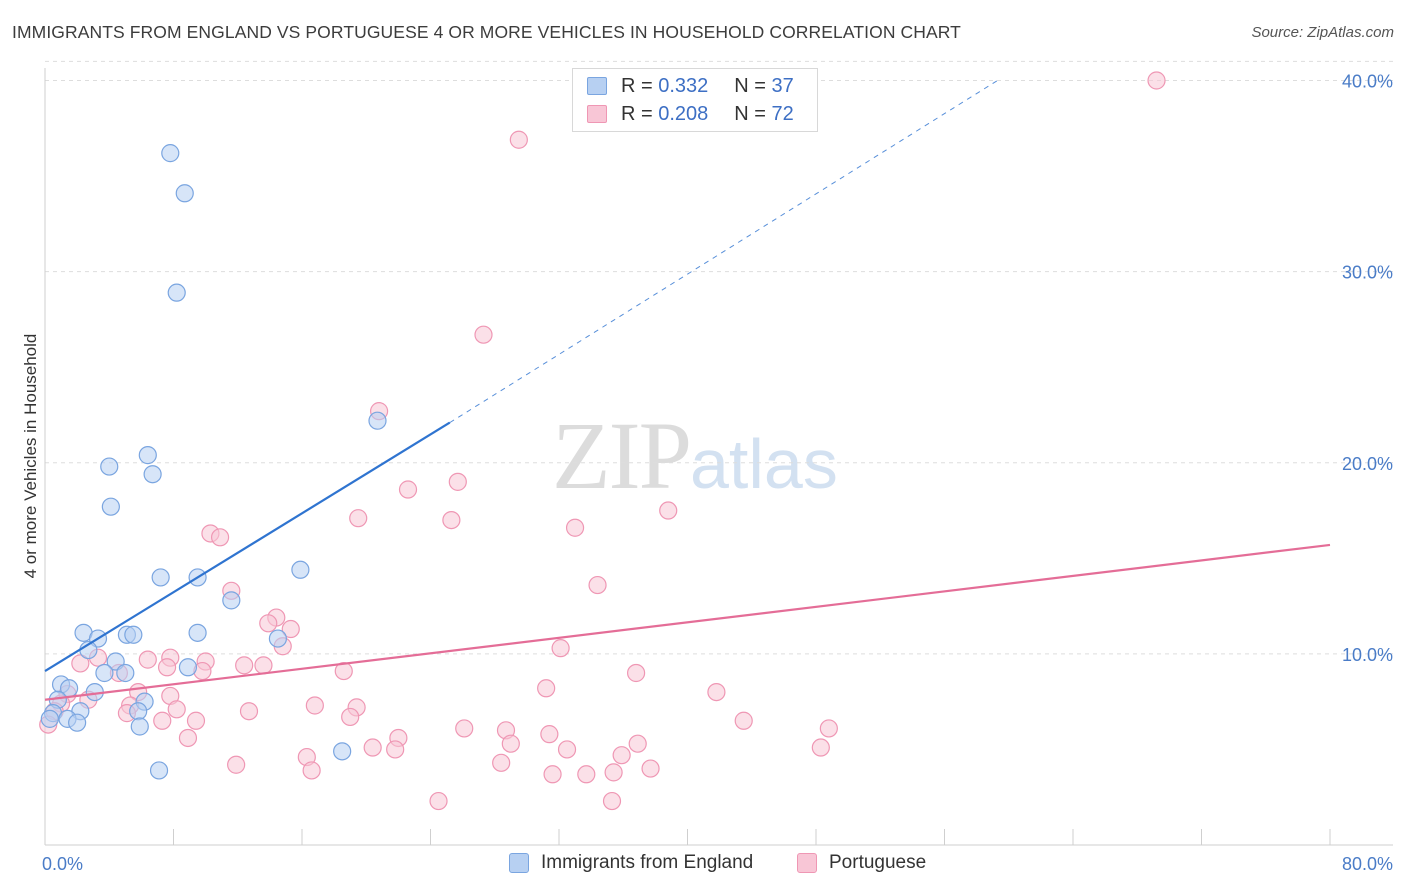 The height and width of the screenshot is (892, 1406). Describe the element at coordinates (695, 100) in the screenshot. I see `stats-legend: R = 0.332 N = 37 R = 0.208 N = 72` at that location.